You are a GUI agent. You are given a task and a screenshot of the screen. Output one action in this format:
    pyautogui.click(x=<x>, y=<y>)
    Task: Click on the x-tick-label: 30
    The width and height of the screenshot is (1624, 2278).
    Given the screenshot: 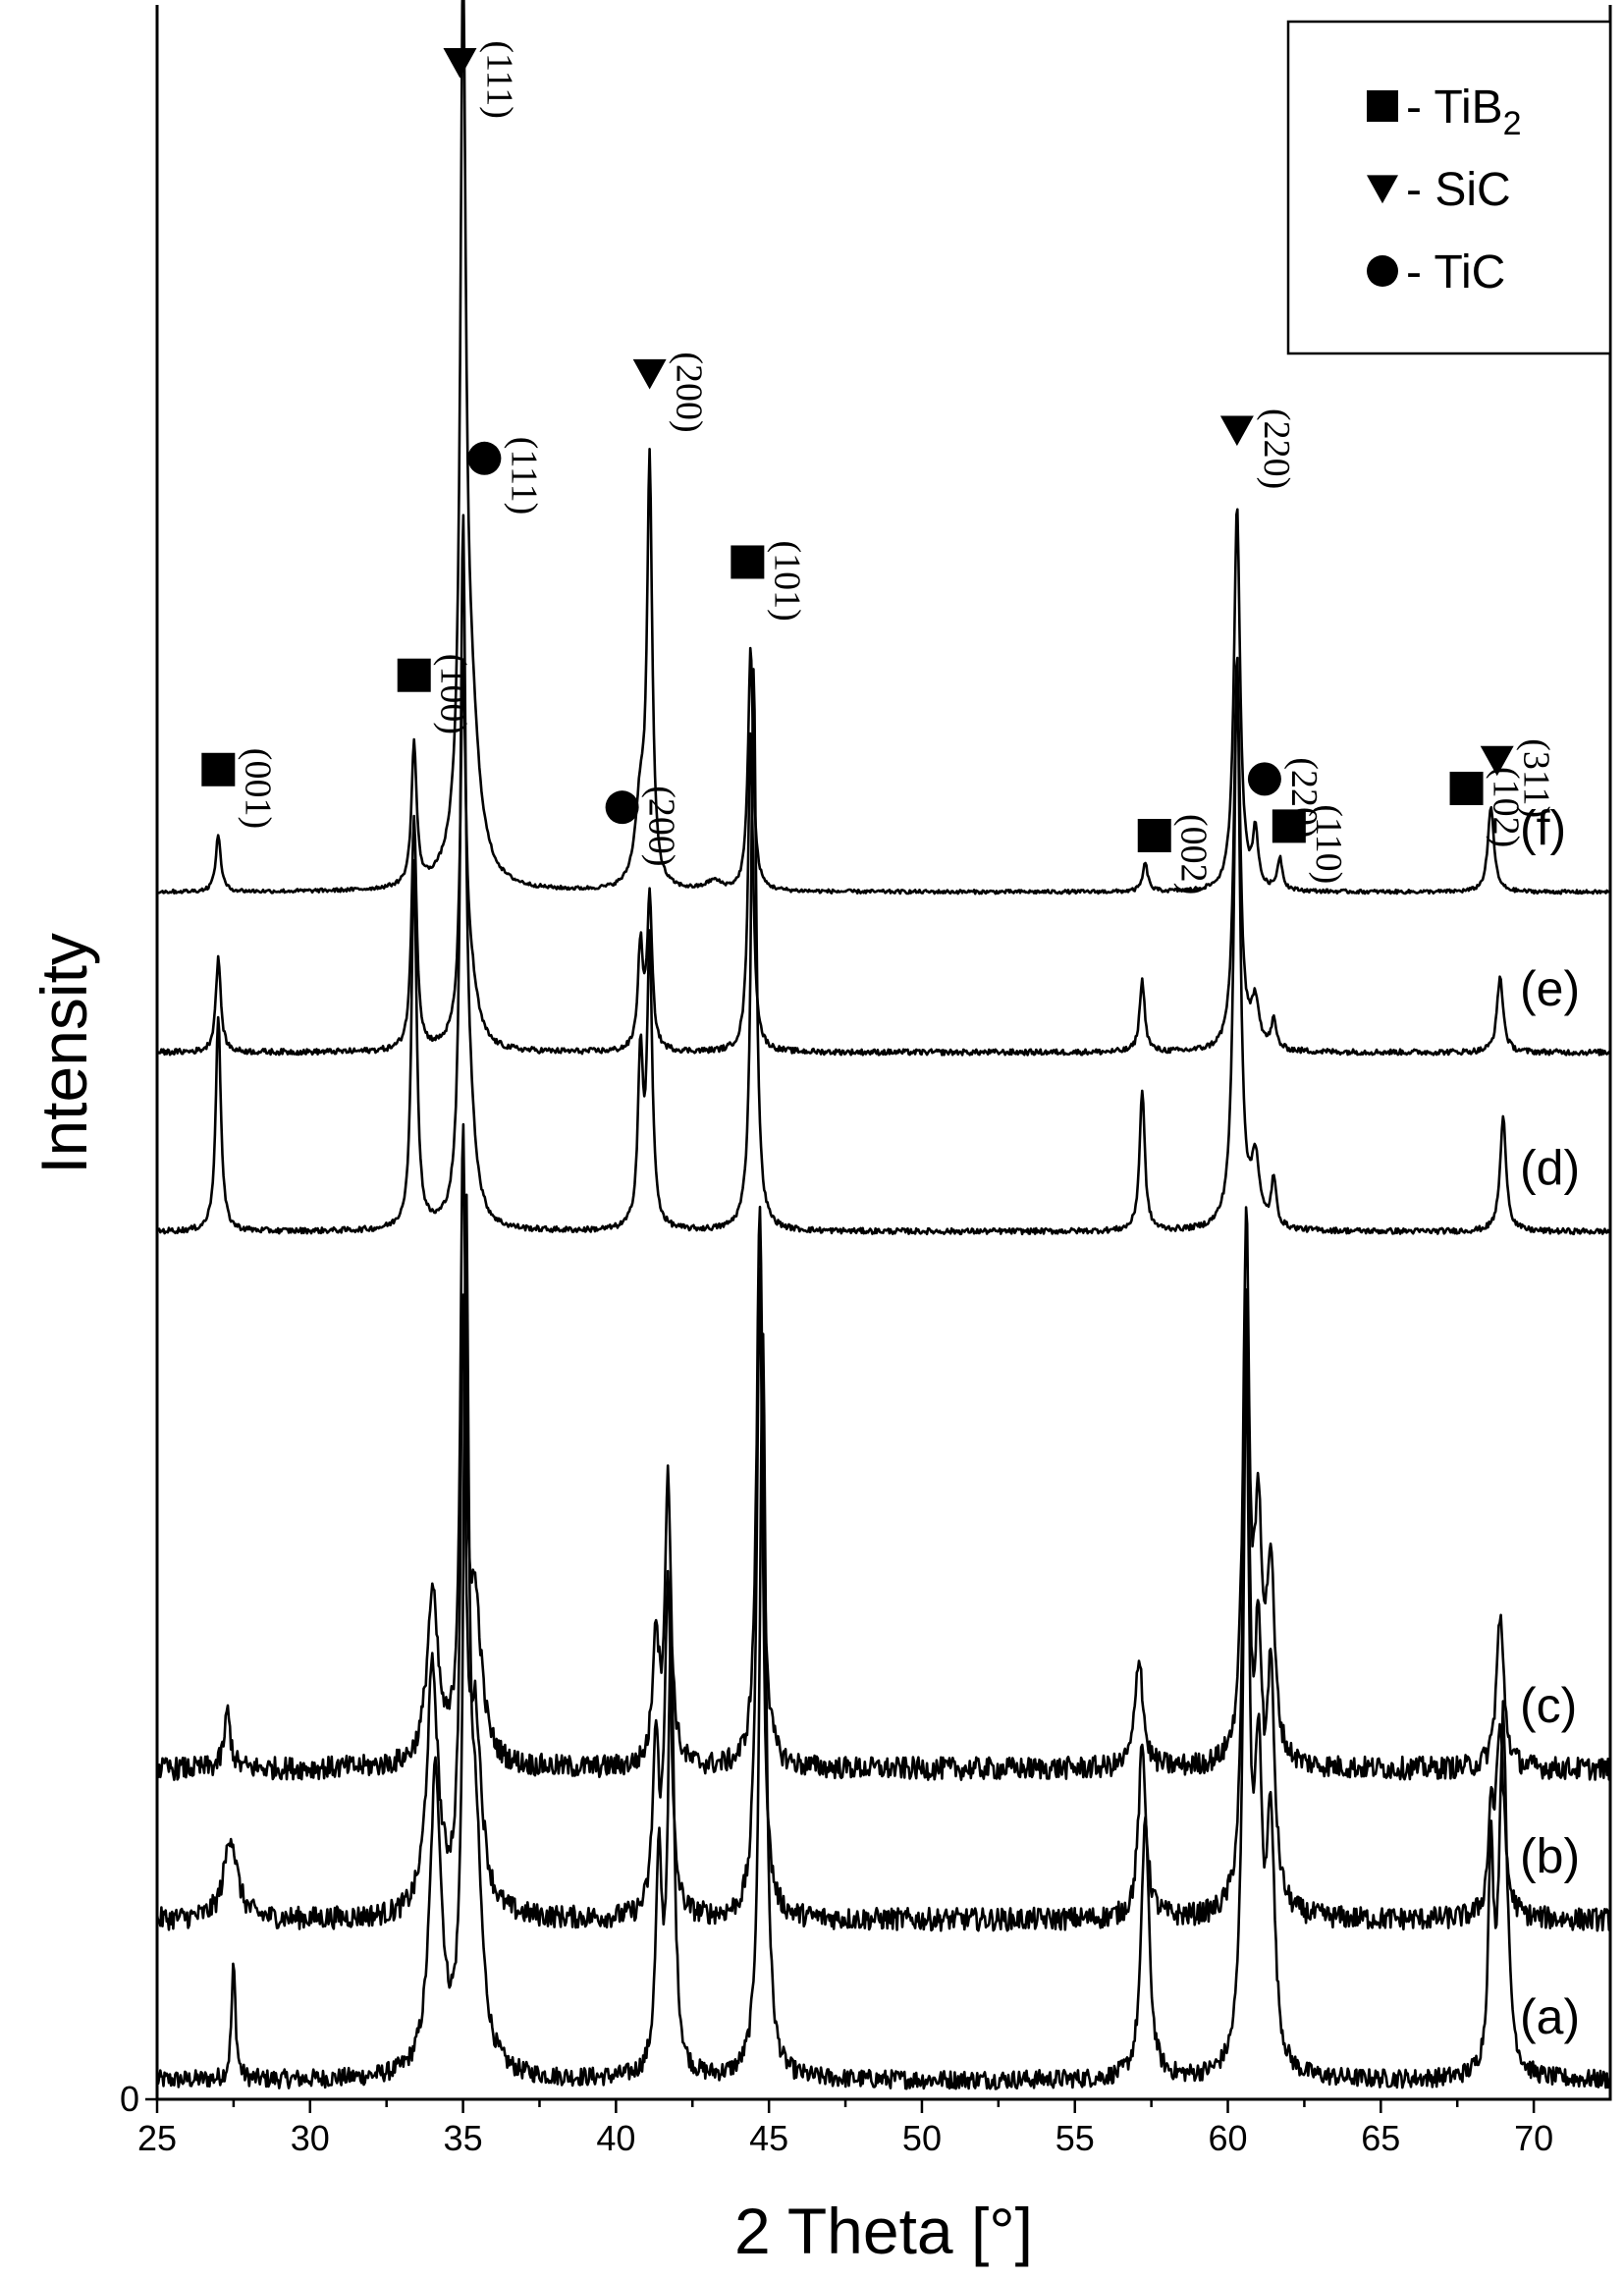 What is the action you would take?
    pyautogui.click(x=310, y=2138)
    